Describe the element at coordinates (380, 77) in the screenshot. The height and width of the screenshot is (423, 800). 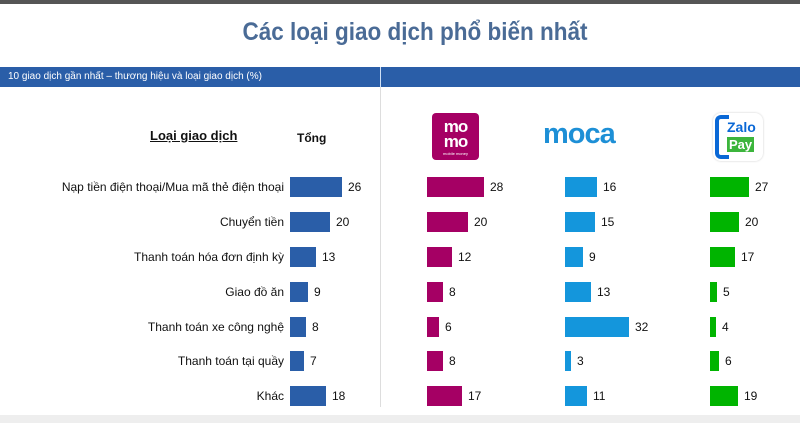
I see `band-divider` at that location.